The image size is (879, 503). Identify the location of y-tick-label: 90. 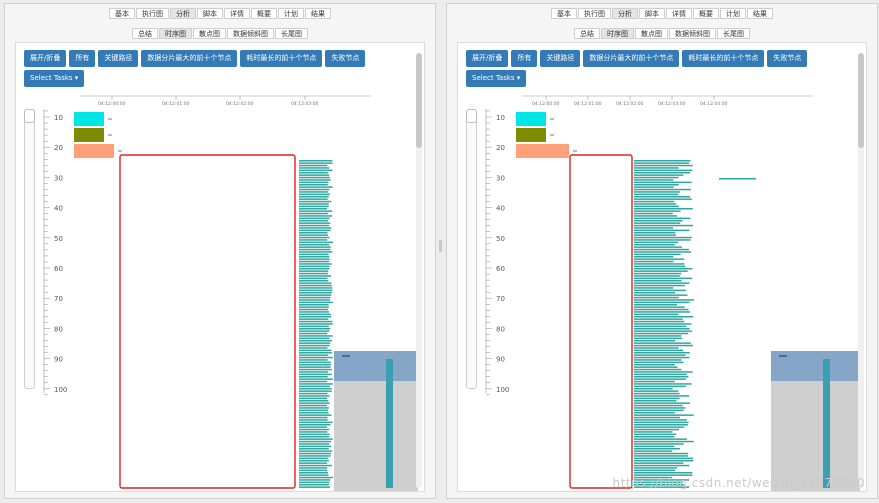
(500, 360).